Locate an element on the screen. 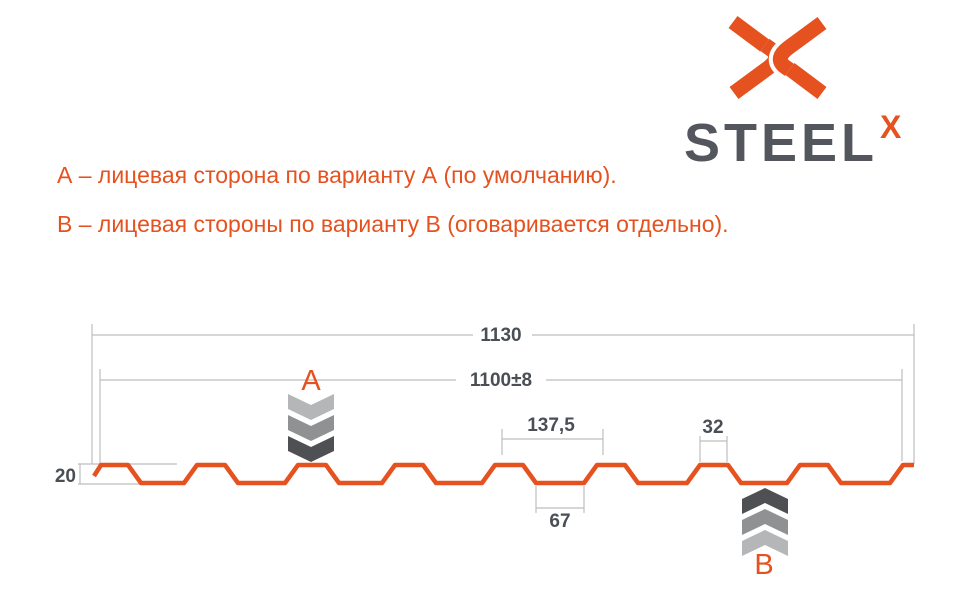 The image size is (970, 597). profile-outline is located at coordinates (503, 474).